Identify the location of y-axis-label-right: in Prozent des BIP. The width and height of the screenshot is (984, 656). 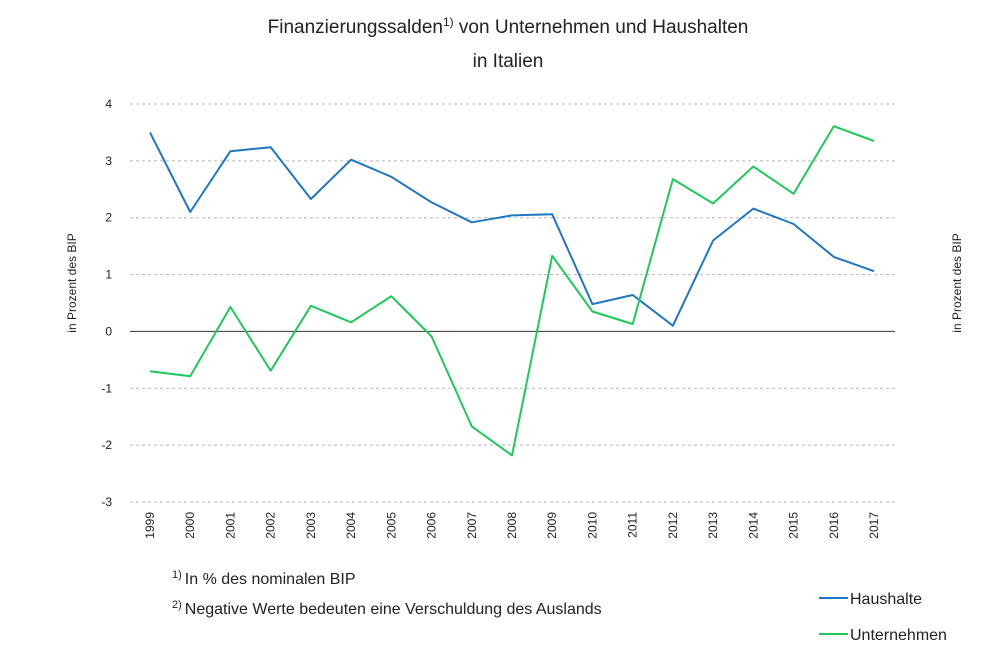
(957, 282).